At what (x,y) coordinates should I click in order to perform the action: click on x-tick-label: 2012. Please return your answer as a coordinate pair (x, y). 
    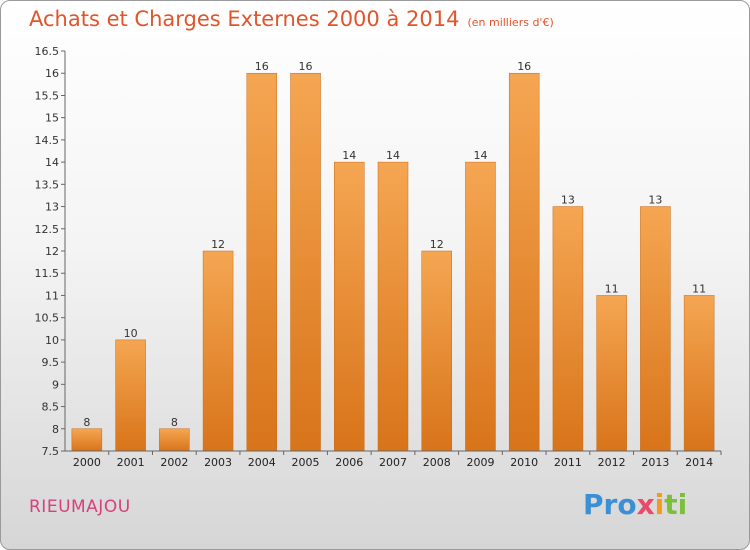
    Looking at the image, I should click on (612, 462).